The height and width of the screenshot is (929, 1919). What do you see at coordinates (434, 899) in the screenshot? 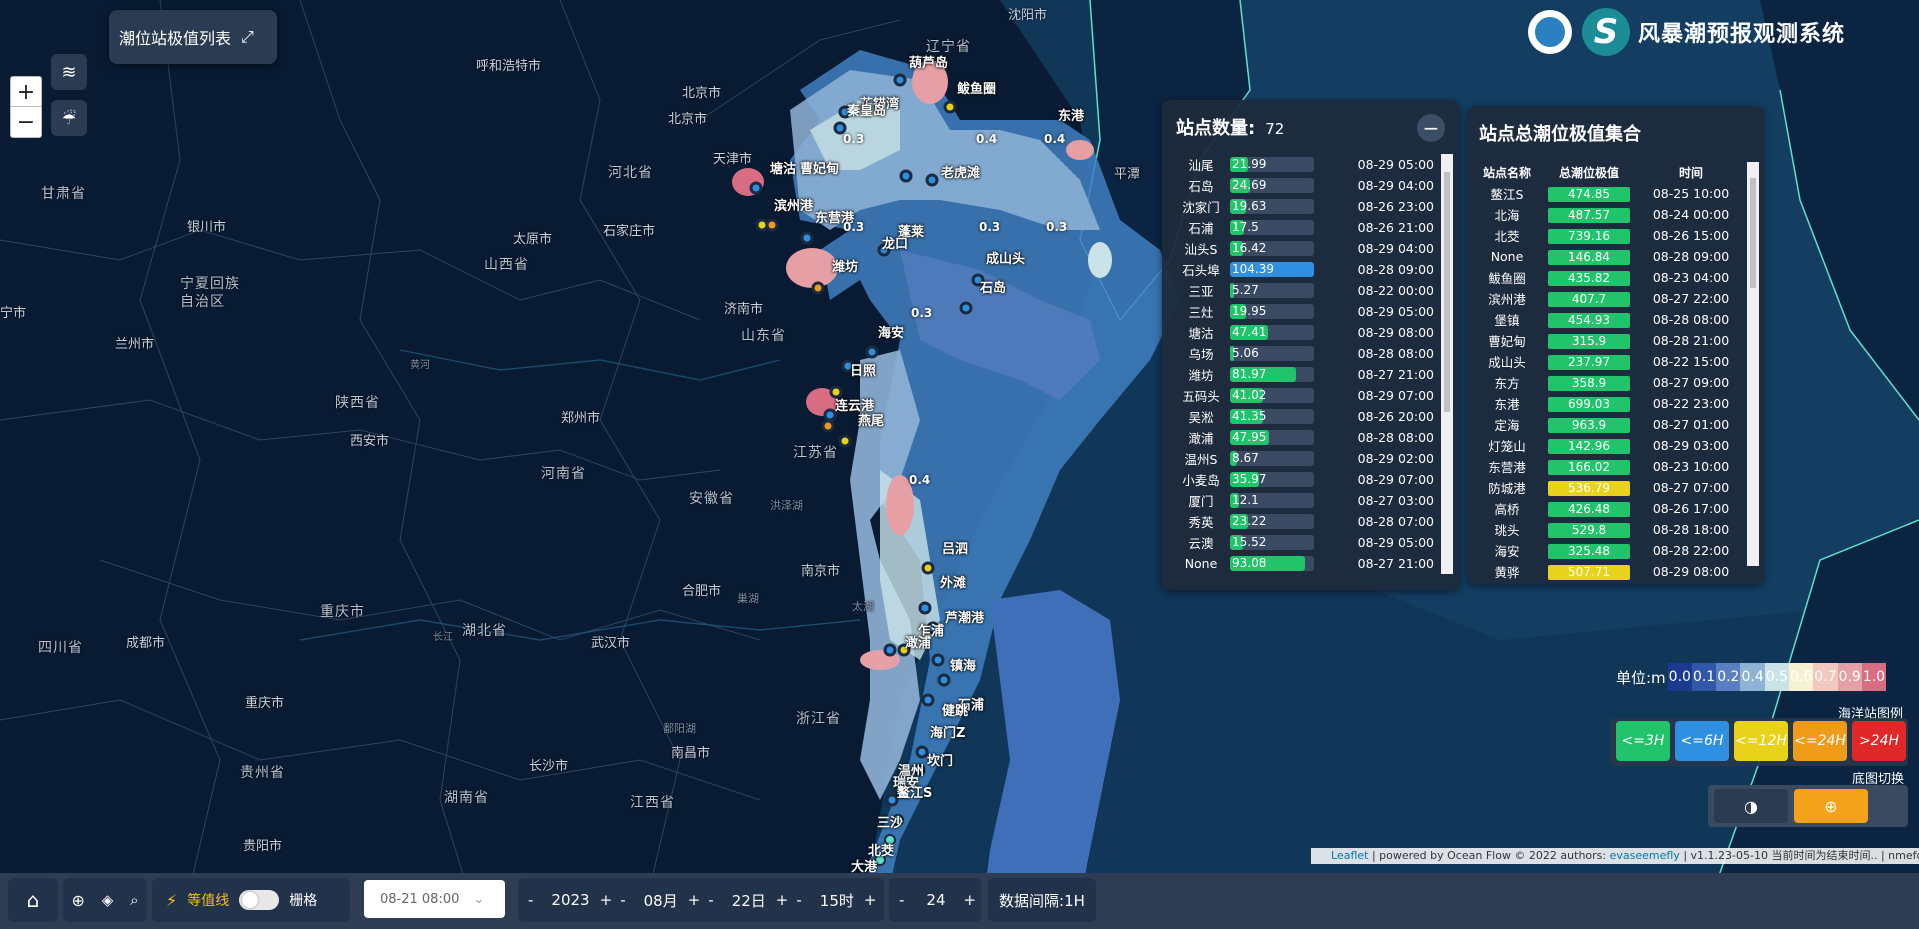
I see `datetime-picker: 08-21 08:00 ⌄` at bounding box center [434, 899].